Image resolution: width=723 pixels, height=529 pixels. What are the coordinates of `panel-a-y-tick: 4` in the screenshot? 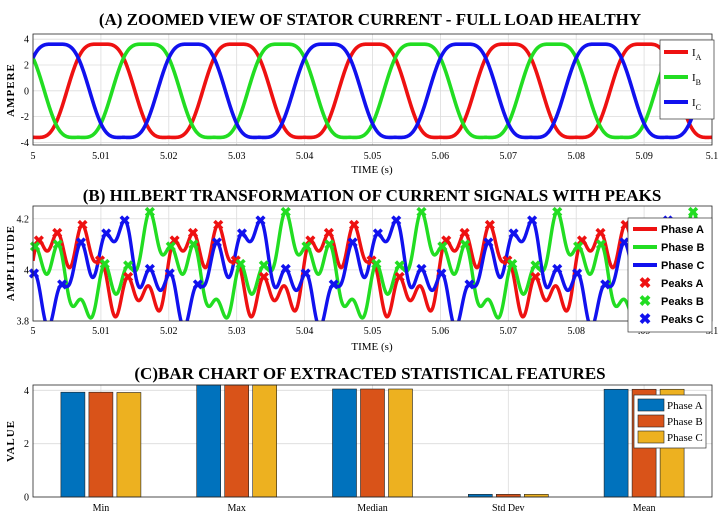 It's located at (26, 40).